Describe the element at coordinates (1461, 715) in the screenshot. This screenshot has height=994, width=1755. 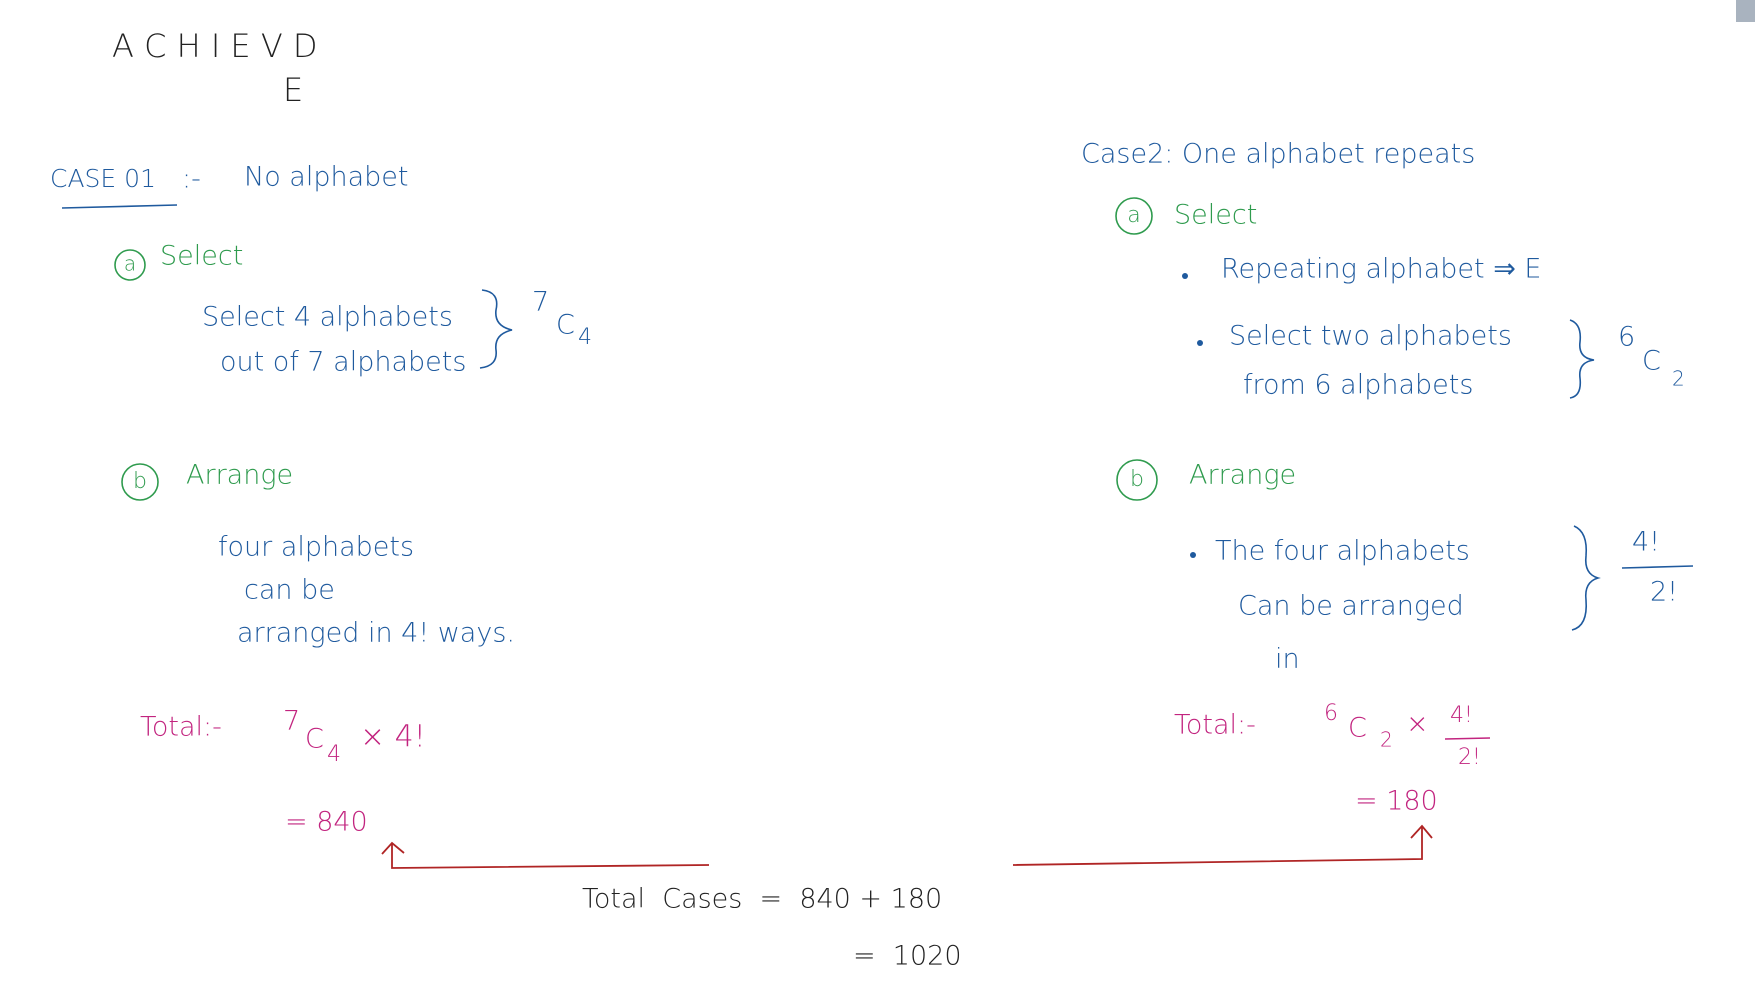
I see `total-numerator: 4!` at that location.